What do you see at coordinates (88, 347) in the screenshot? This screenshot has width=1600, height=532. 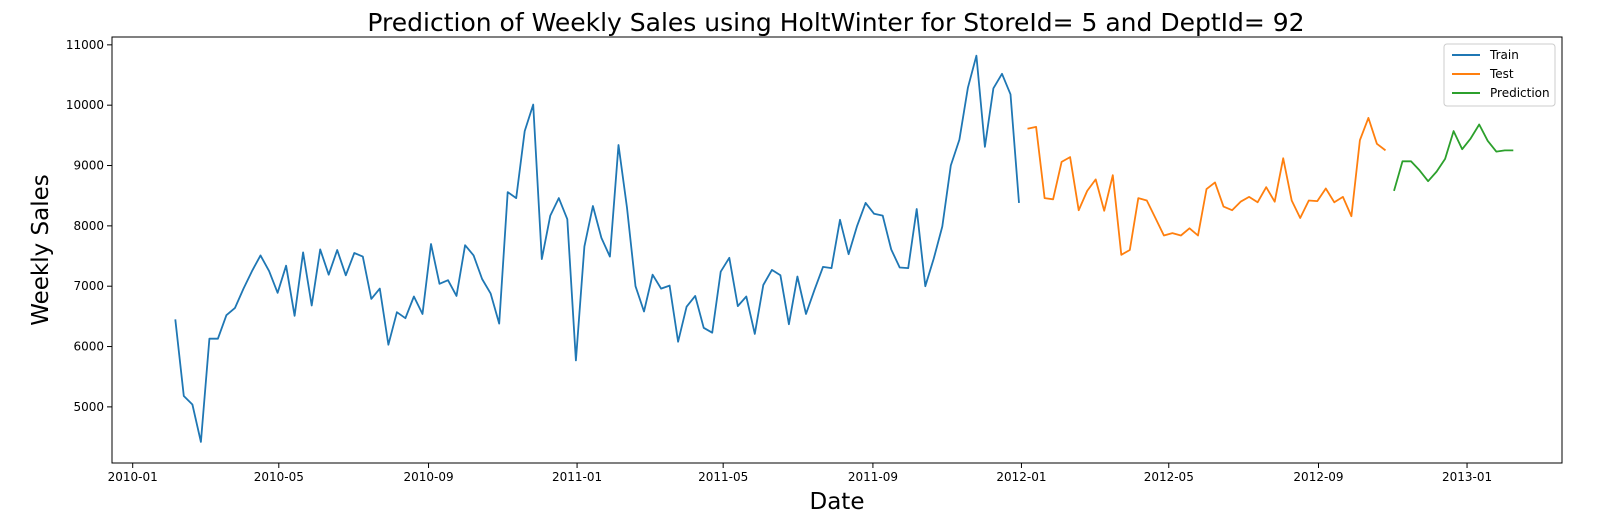 I see `y-tick-label: 6000` at bounding box center [88, 347].